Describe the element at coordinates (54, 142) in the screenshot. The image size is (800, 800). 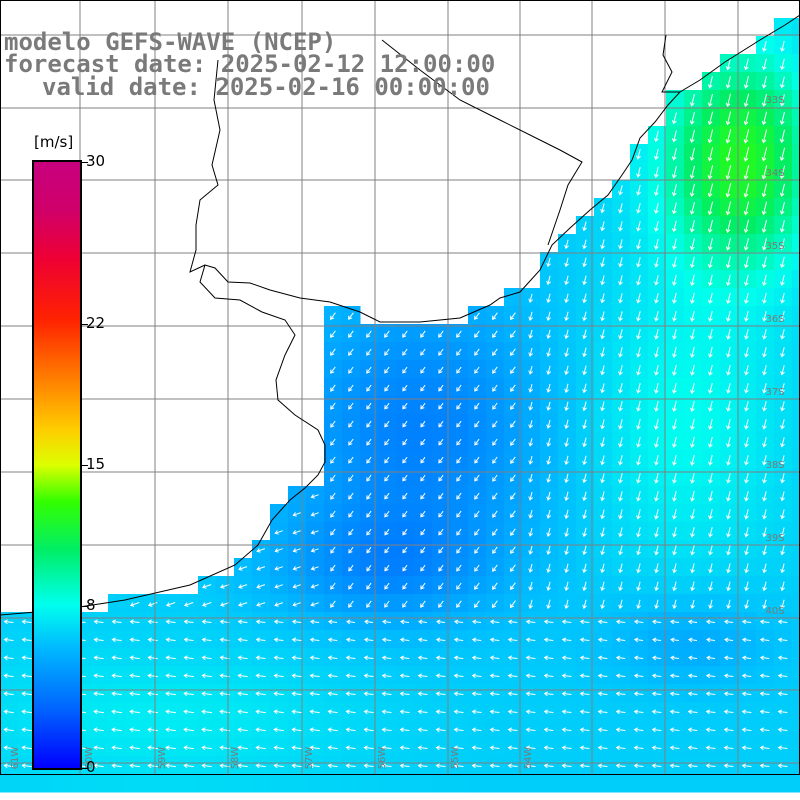
I see `colorbar-unit: [m/s]` at that location.